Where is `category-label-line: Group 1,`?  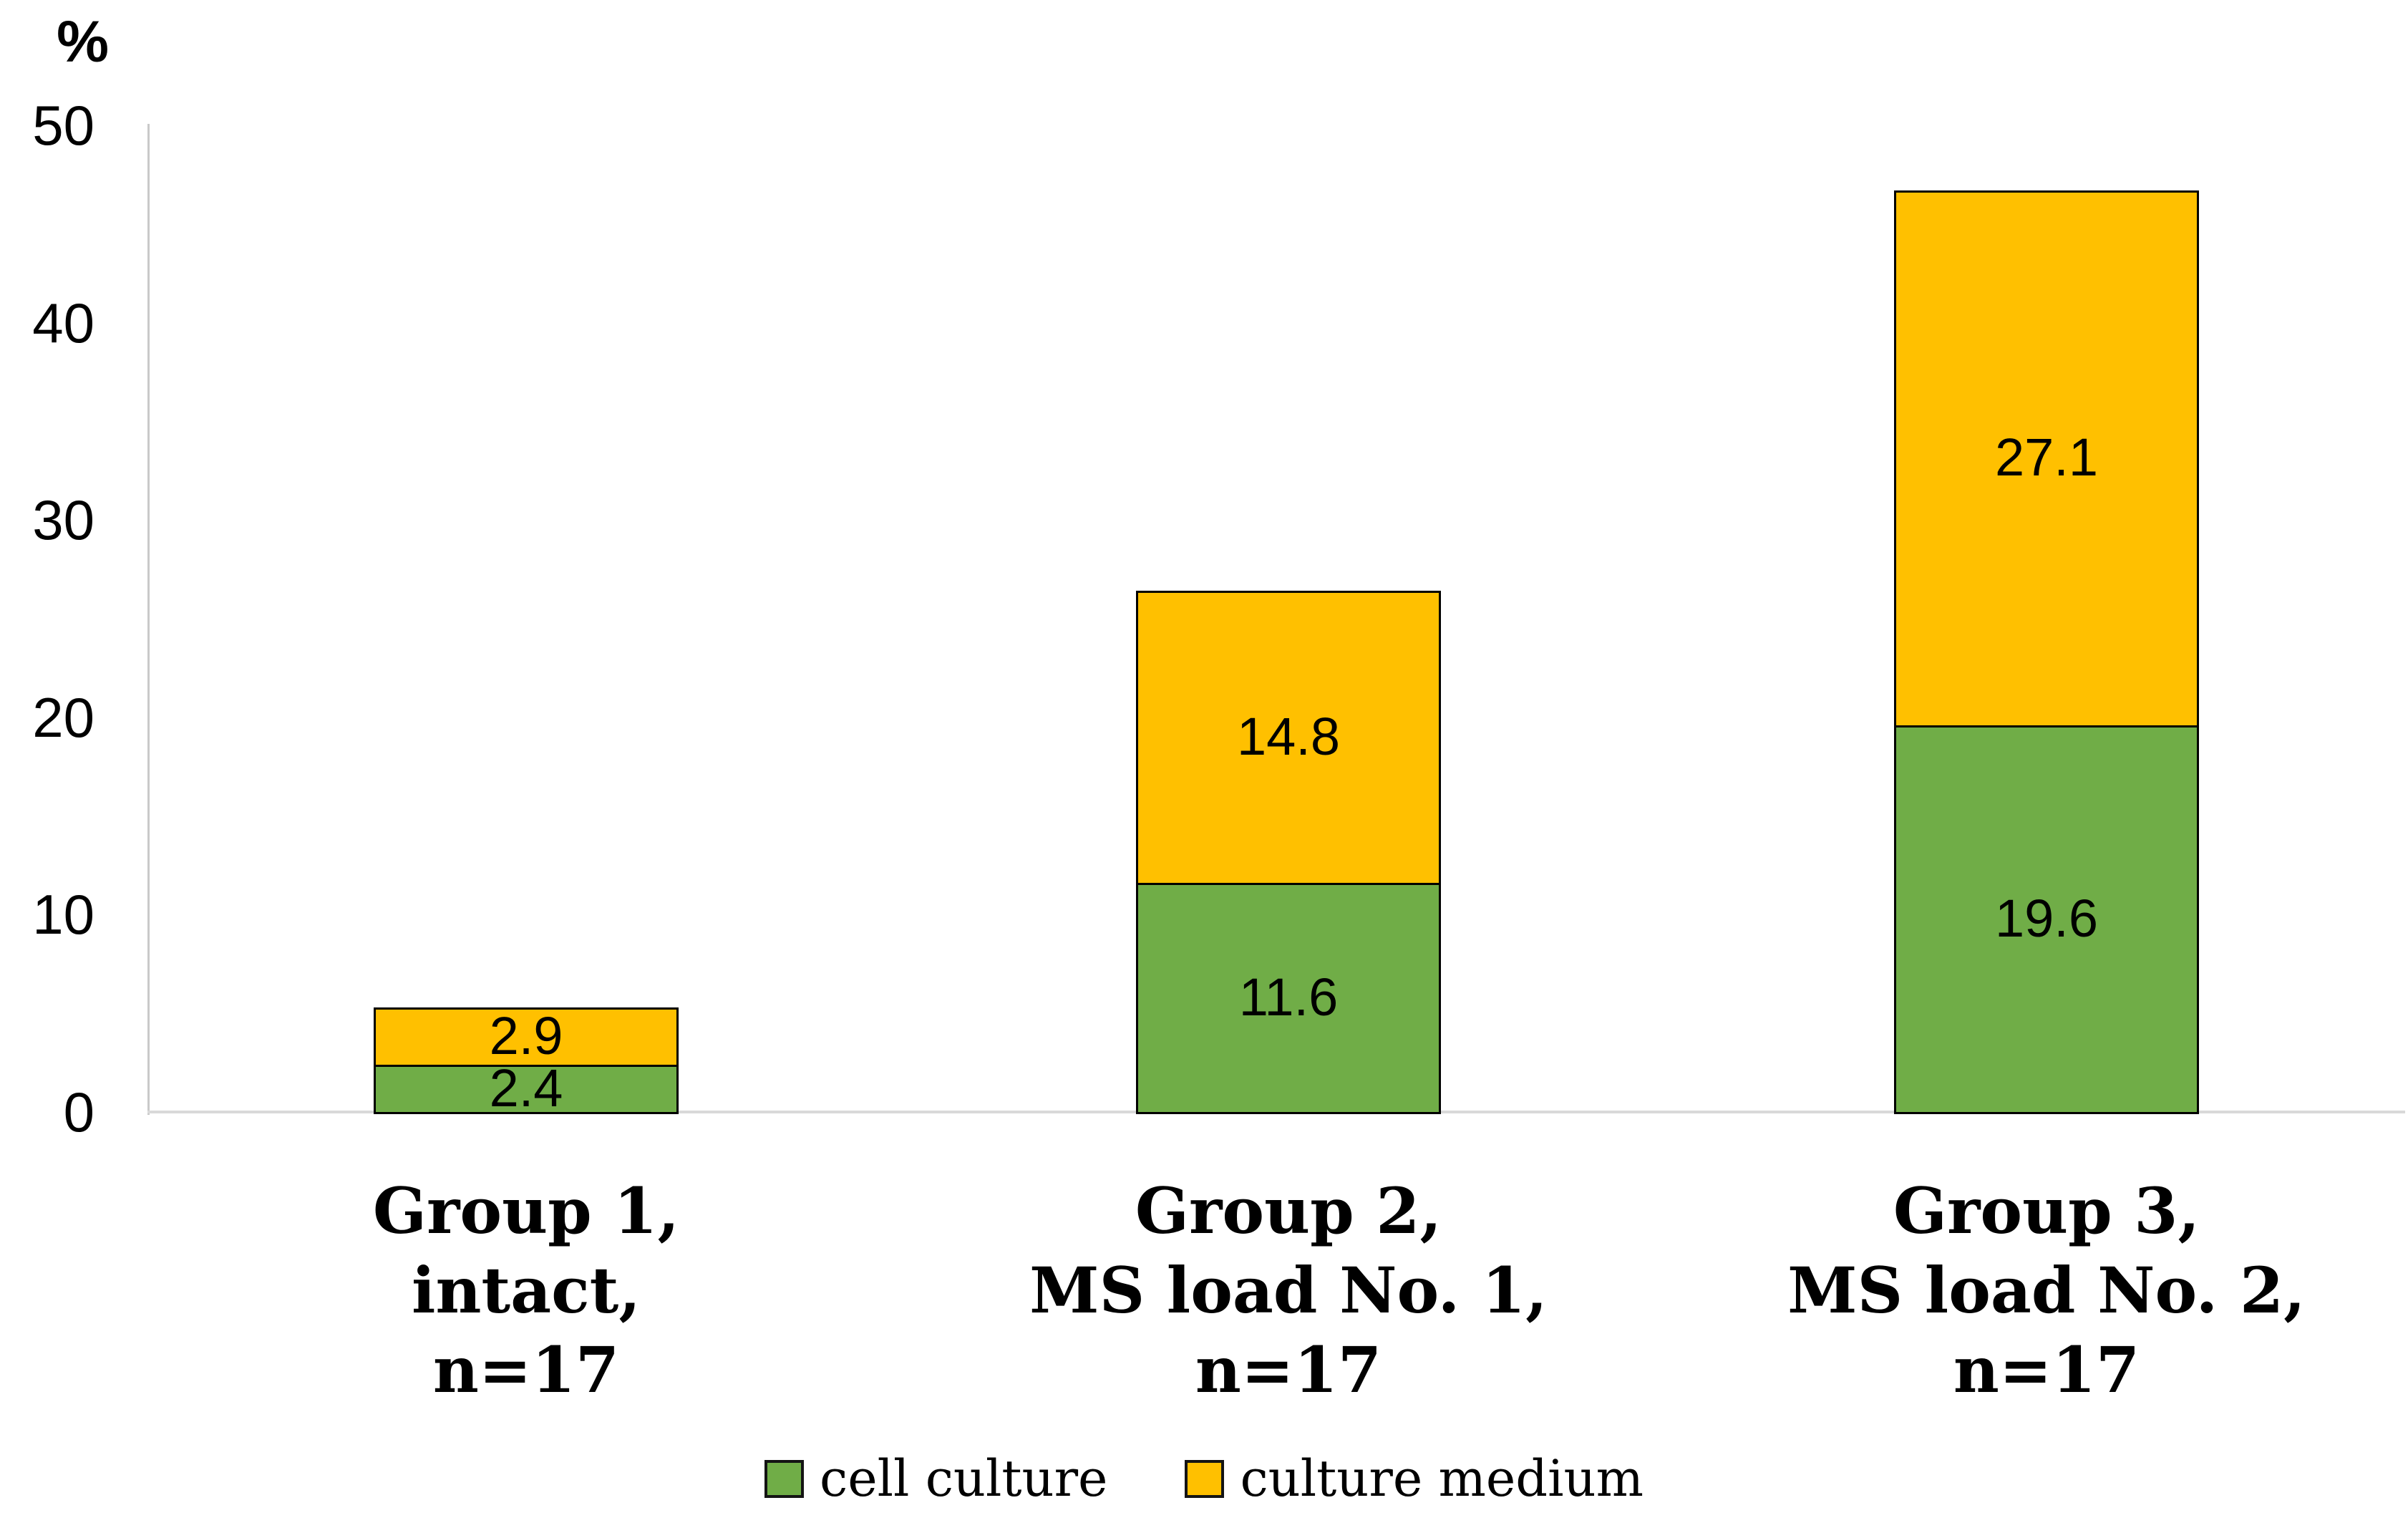
category-label-line: Group 1, is located at coordinates (526, 1211).